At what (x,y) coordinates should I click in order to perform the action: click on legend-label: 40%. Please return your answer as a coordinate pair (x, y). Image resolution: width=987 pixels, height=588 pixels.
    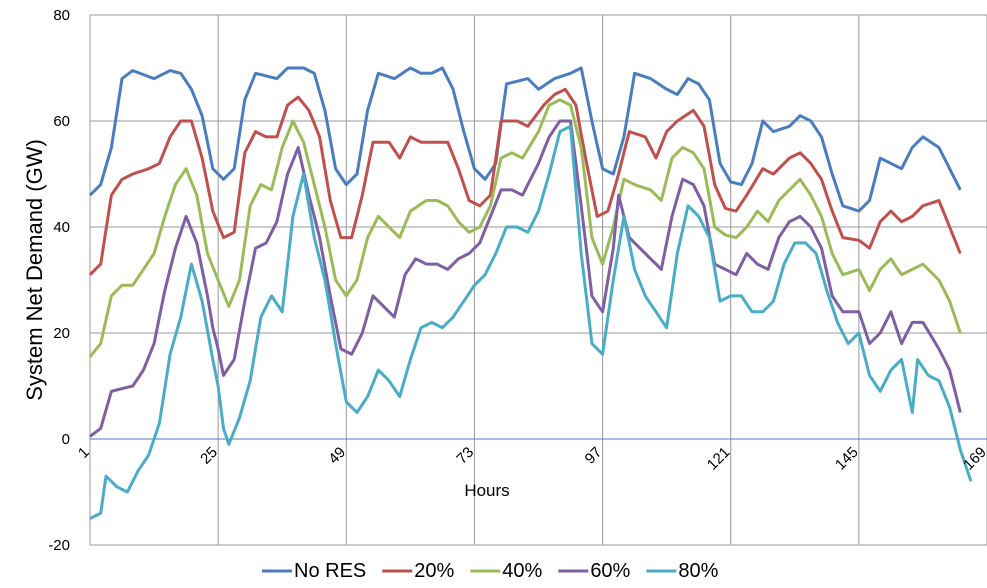
    Looking at the image, I should click on (522, 571).